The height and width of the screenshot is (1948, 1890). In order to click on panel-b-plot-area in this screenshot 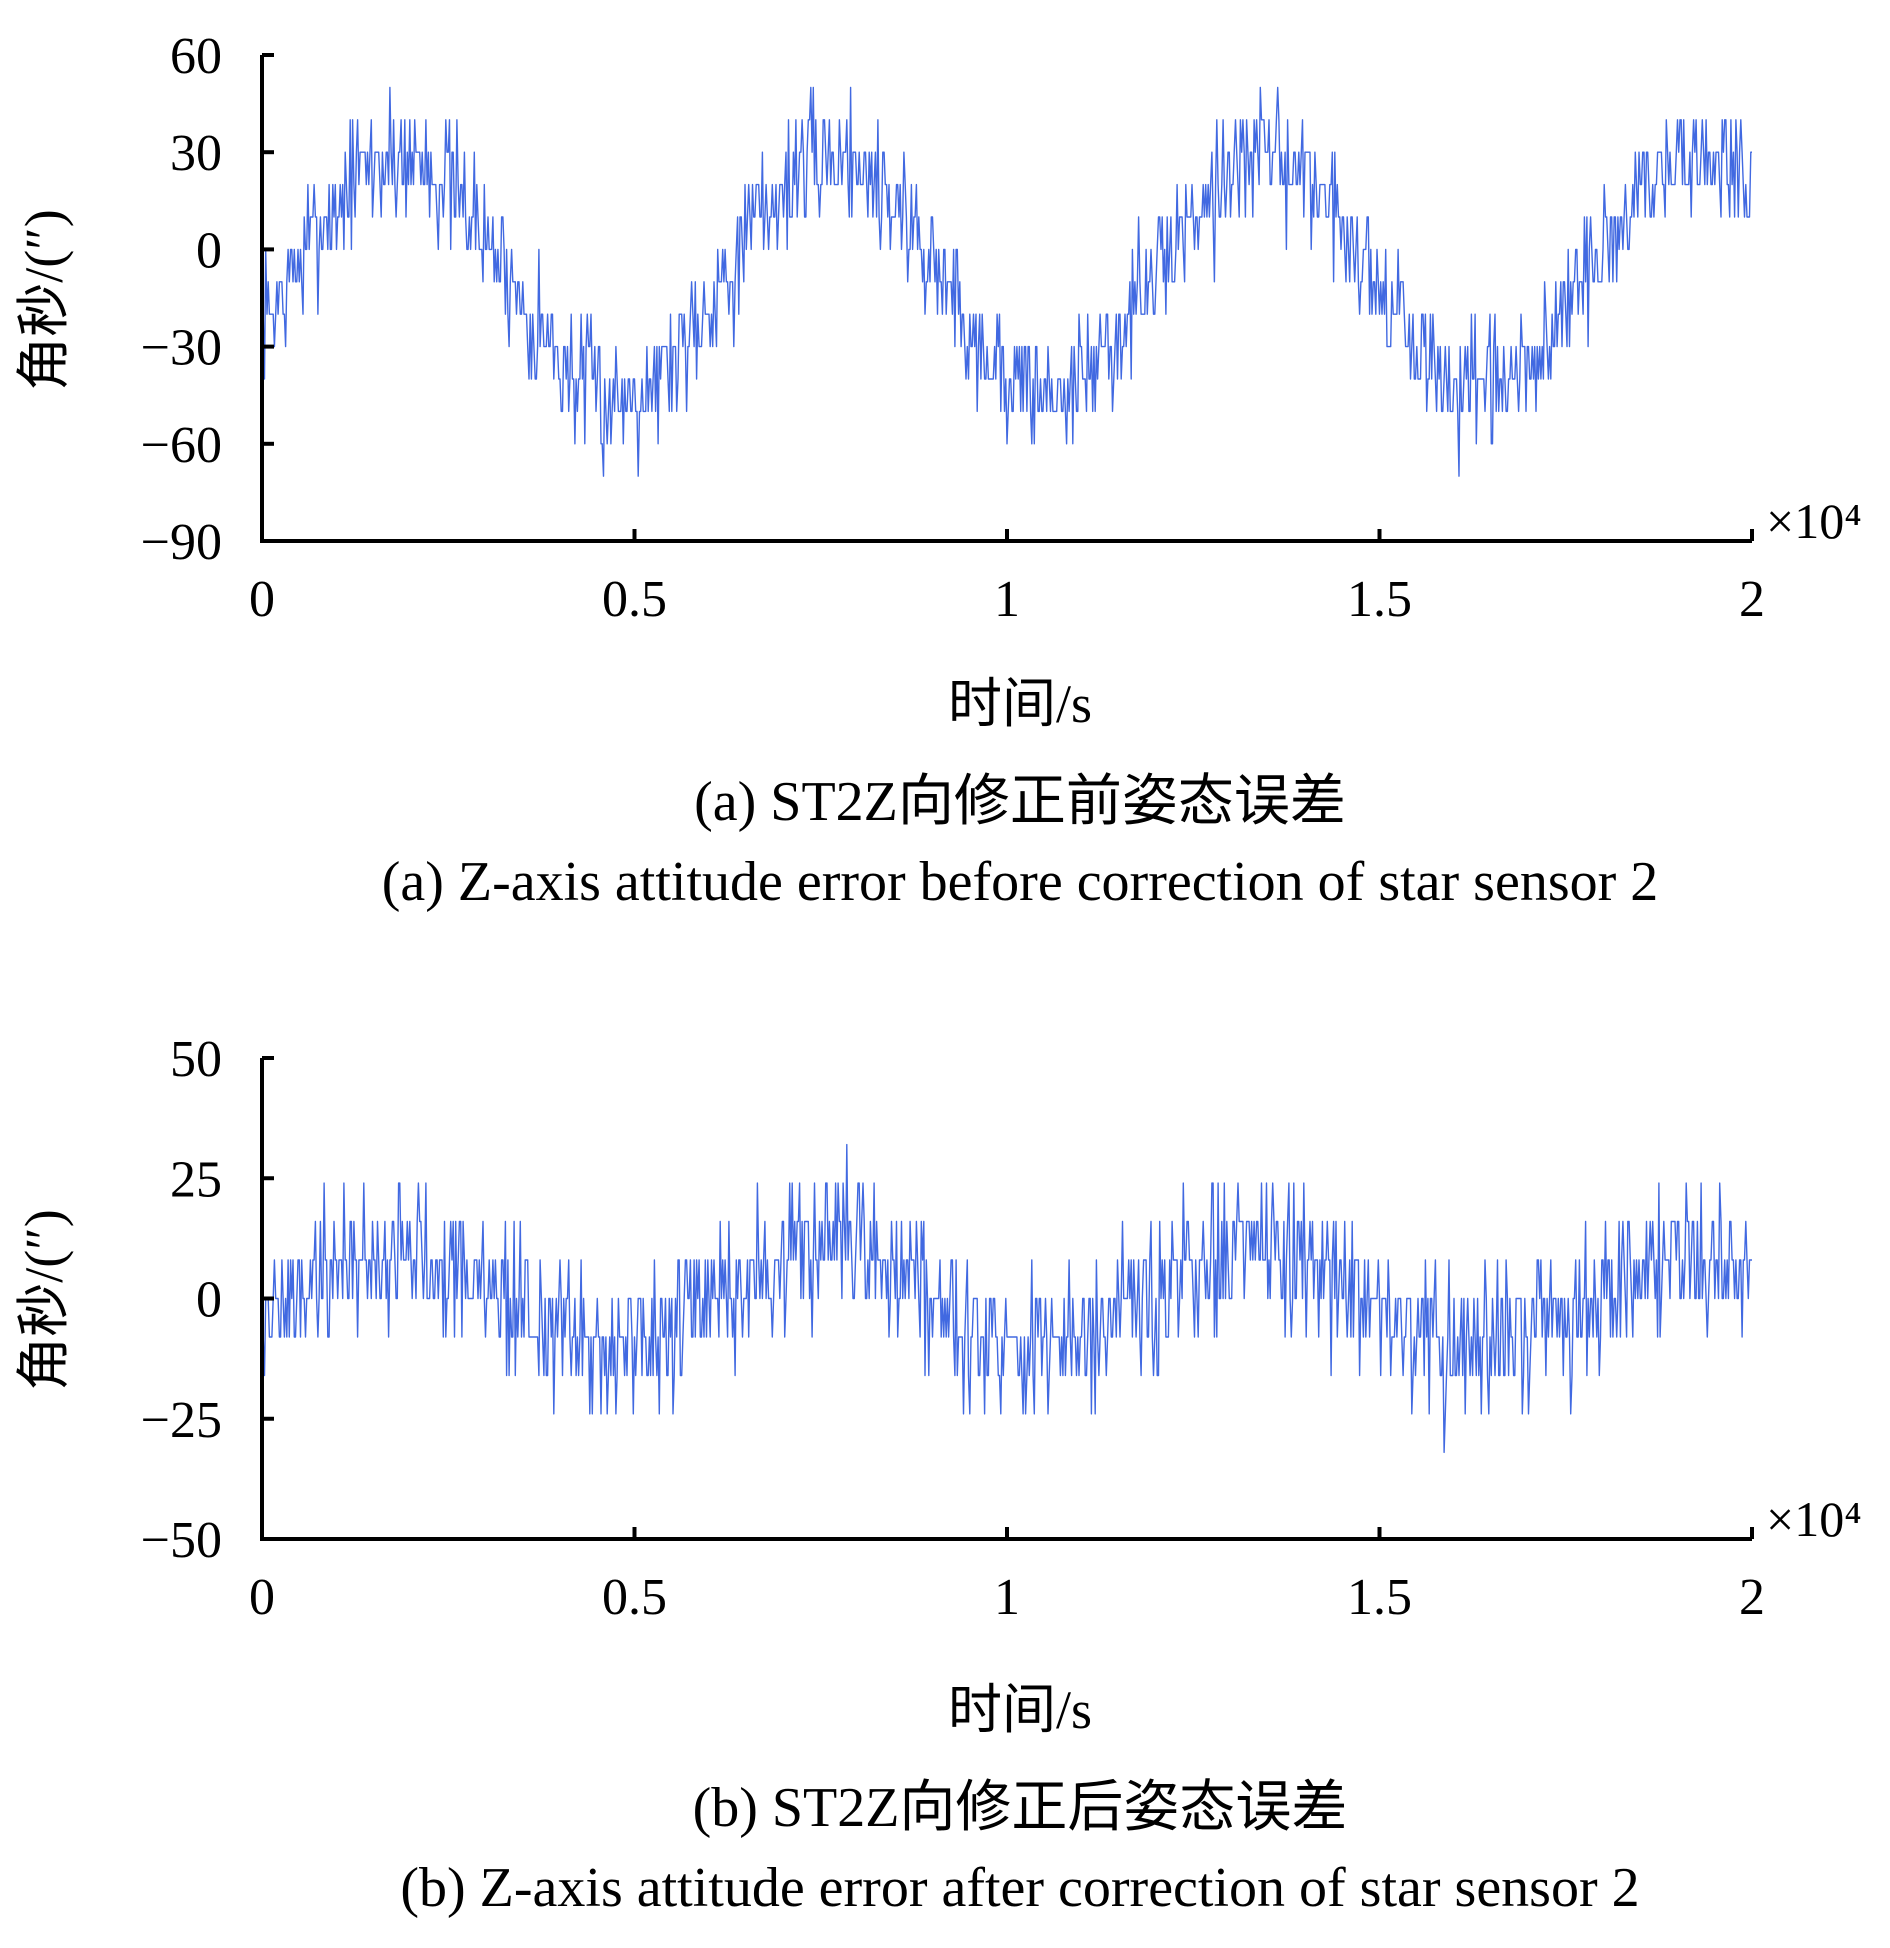, I will do `click(1007, 1298)`.